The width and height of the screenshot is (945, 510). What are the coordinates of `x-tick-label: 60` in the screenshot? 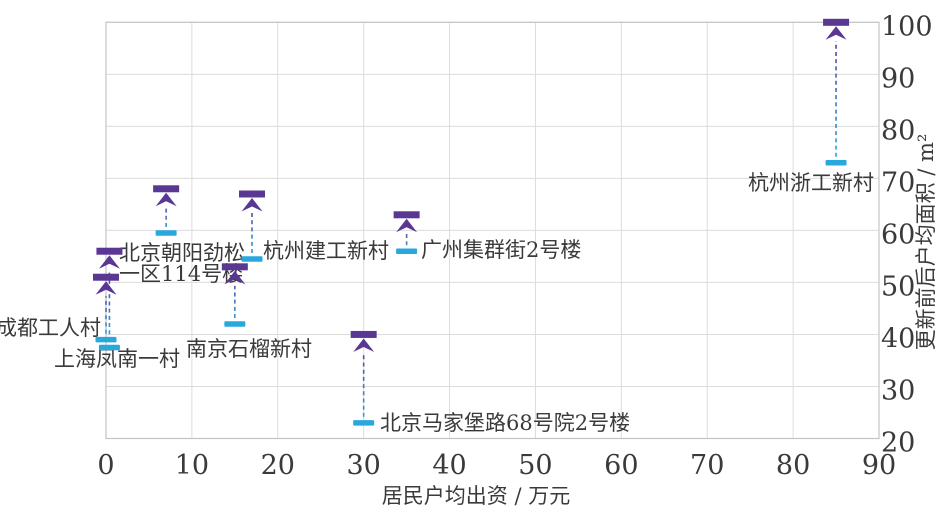 It's located at (621, 465).